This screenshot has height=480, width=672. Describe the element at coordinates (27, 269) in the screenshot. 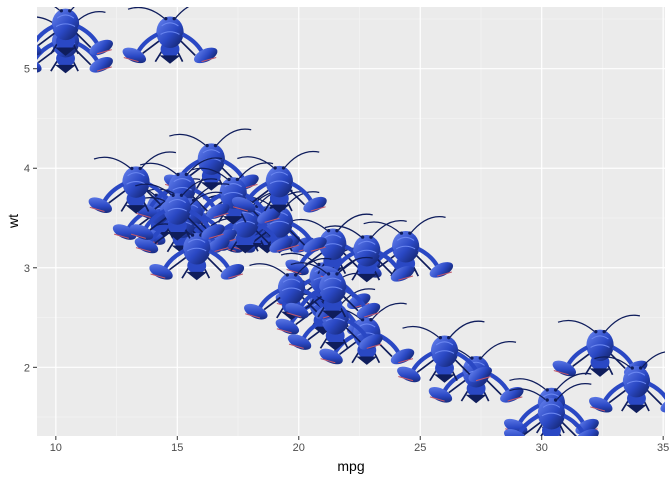

I see `y-tick-label: 3` at that location.